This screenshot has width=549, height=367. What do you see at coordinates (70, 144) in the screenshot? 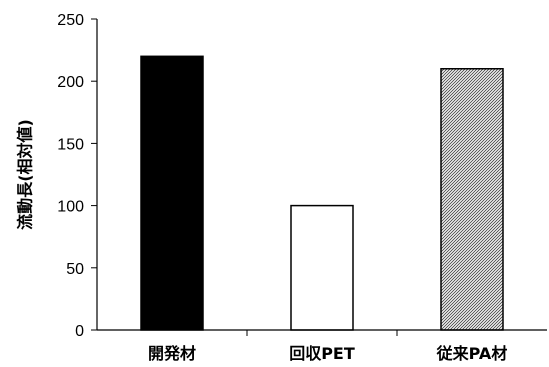
I see `y-tick-label: 150` at bounding box center [70, 144].